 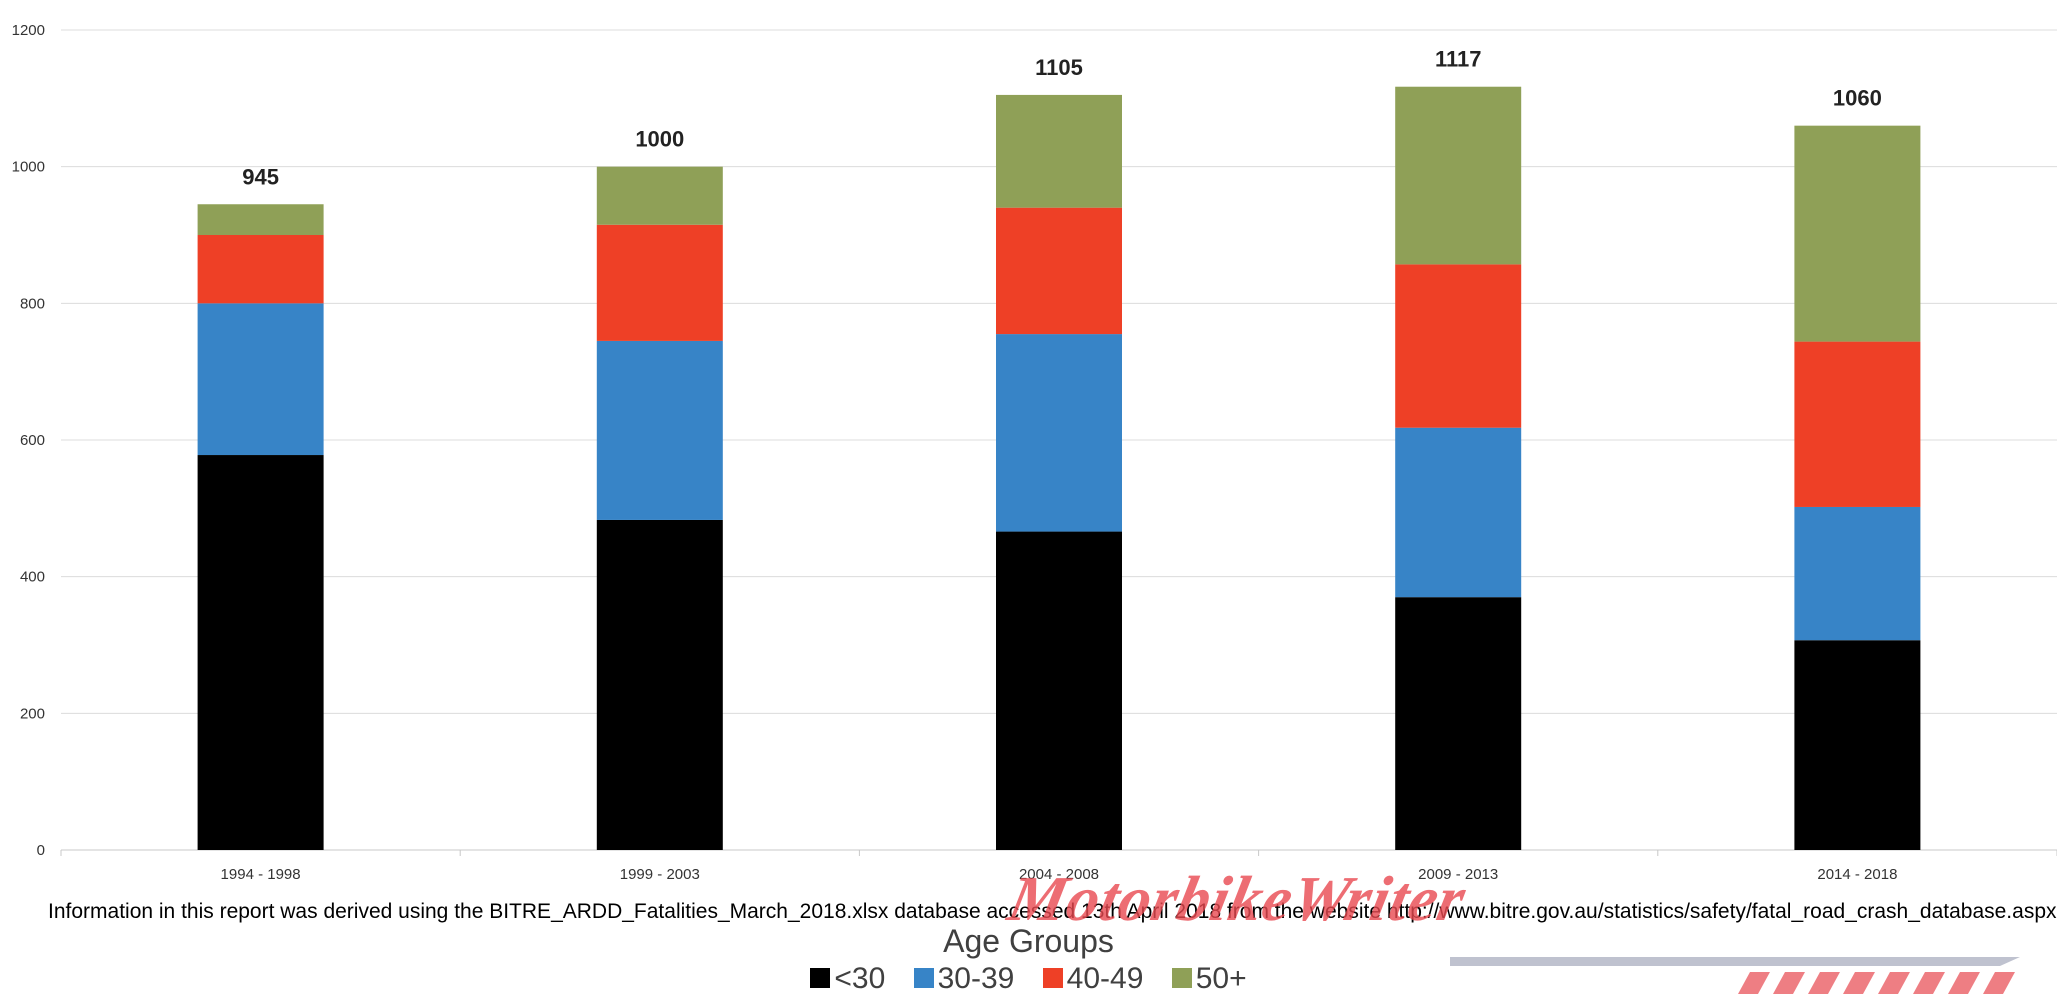 What do you see at coordinates (261, 874) in the screenshot?
I see `x-tick-label: 1994 - 1998` at bounding box center [261, 874].